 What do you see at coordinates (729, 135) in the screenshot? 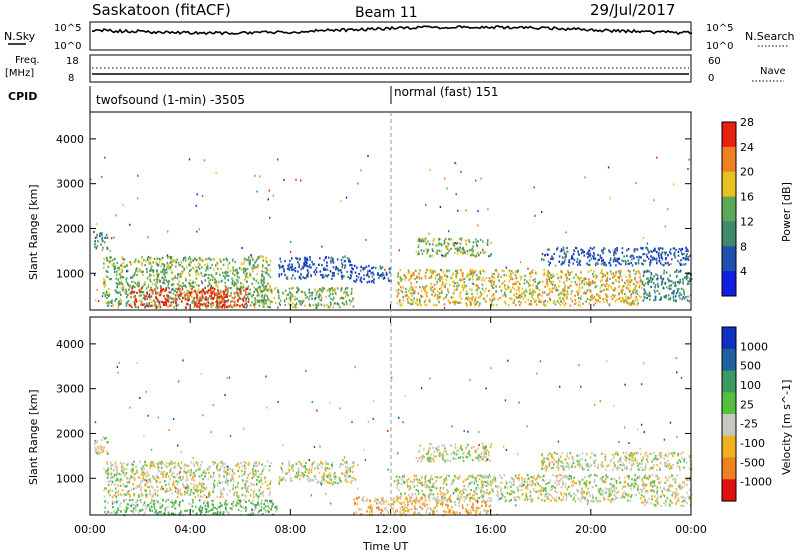
I see `power-colorbar-swatch` at bounding box center [729, 135].